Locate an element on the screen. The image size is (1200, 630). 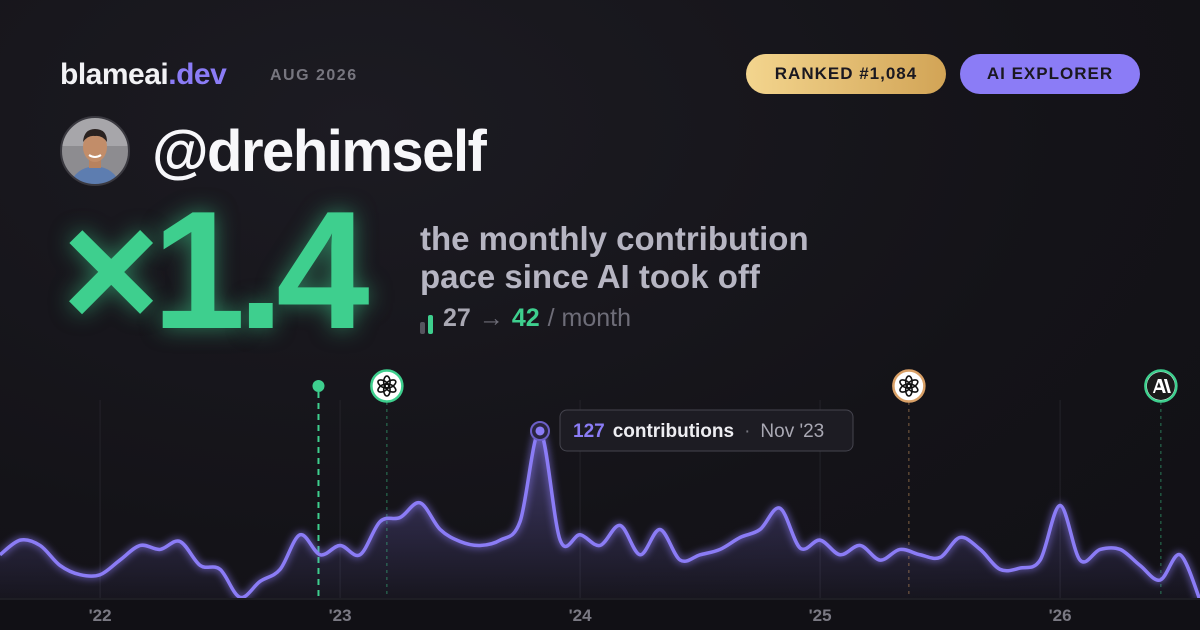
x-tick-label: '22 is located at coordinates (100, 615).